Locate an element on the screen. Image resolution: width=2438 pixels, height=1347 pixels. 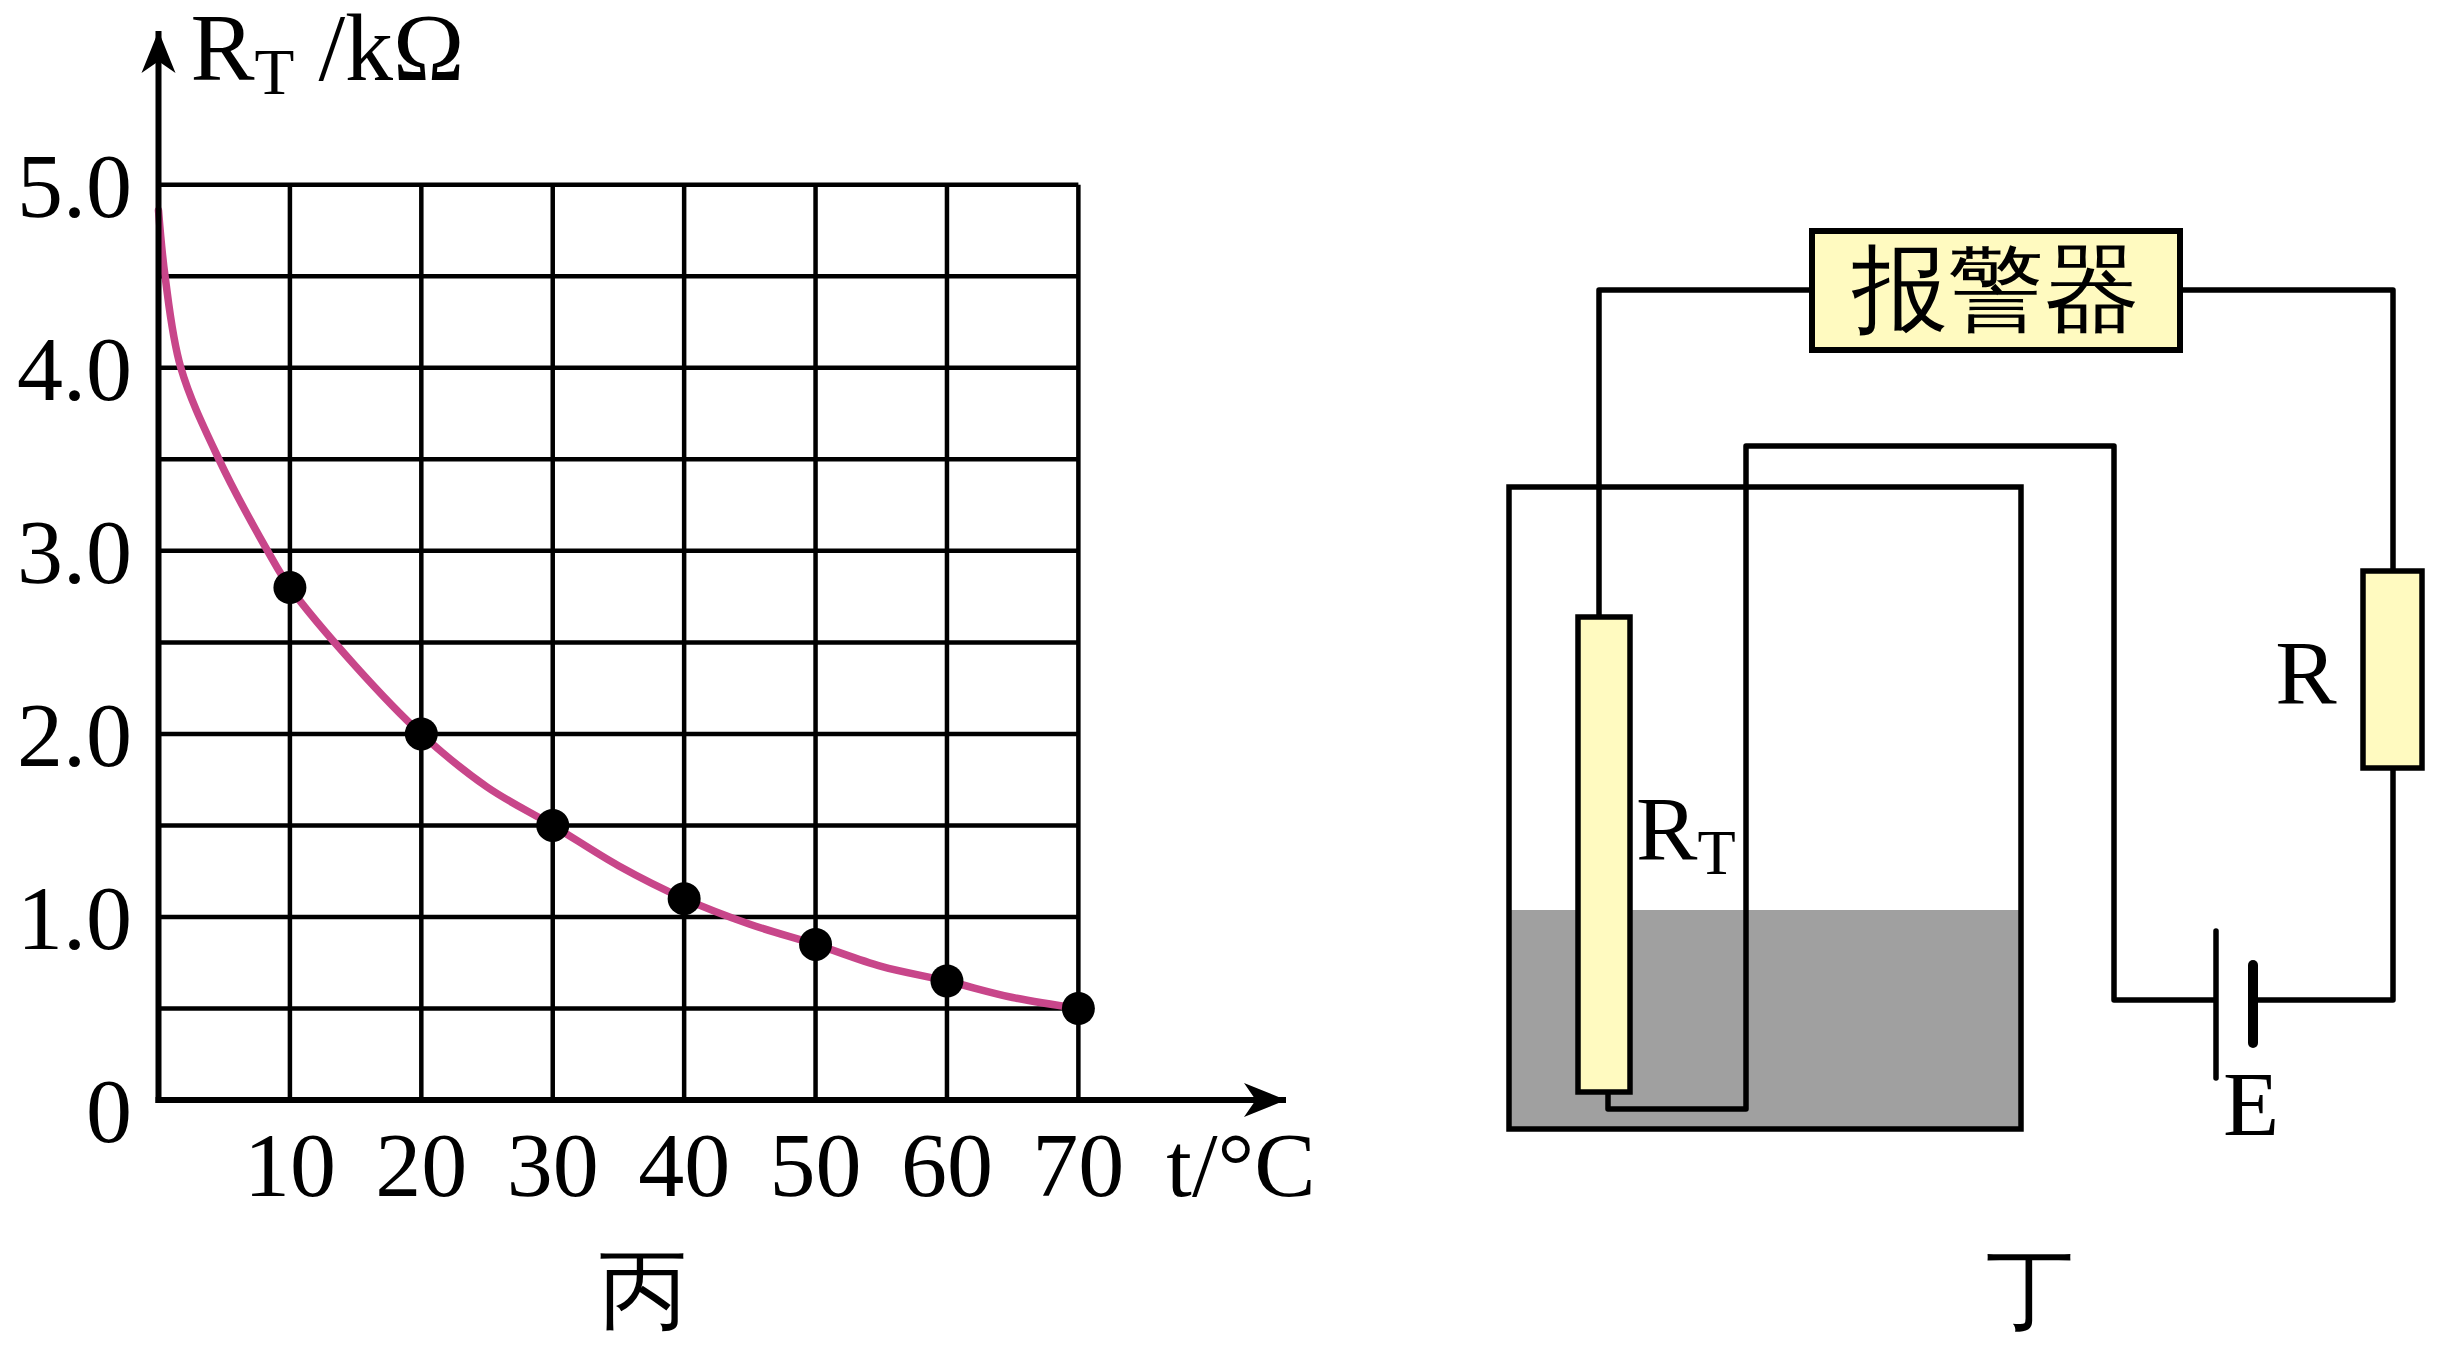
text: R is located at coordinates (2306, 673).